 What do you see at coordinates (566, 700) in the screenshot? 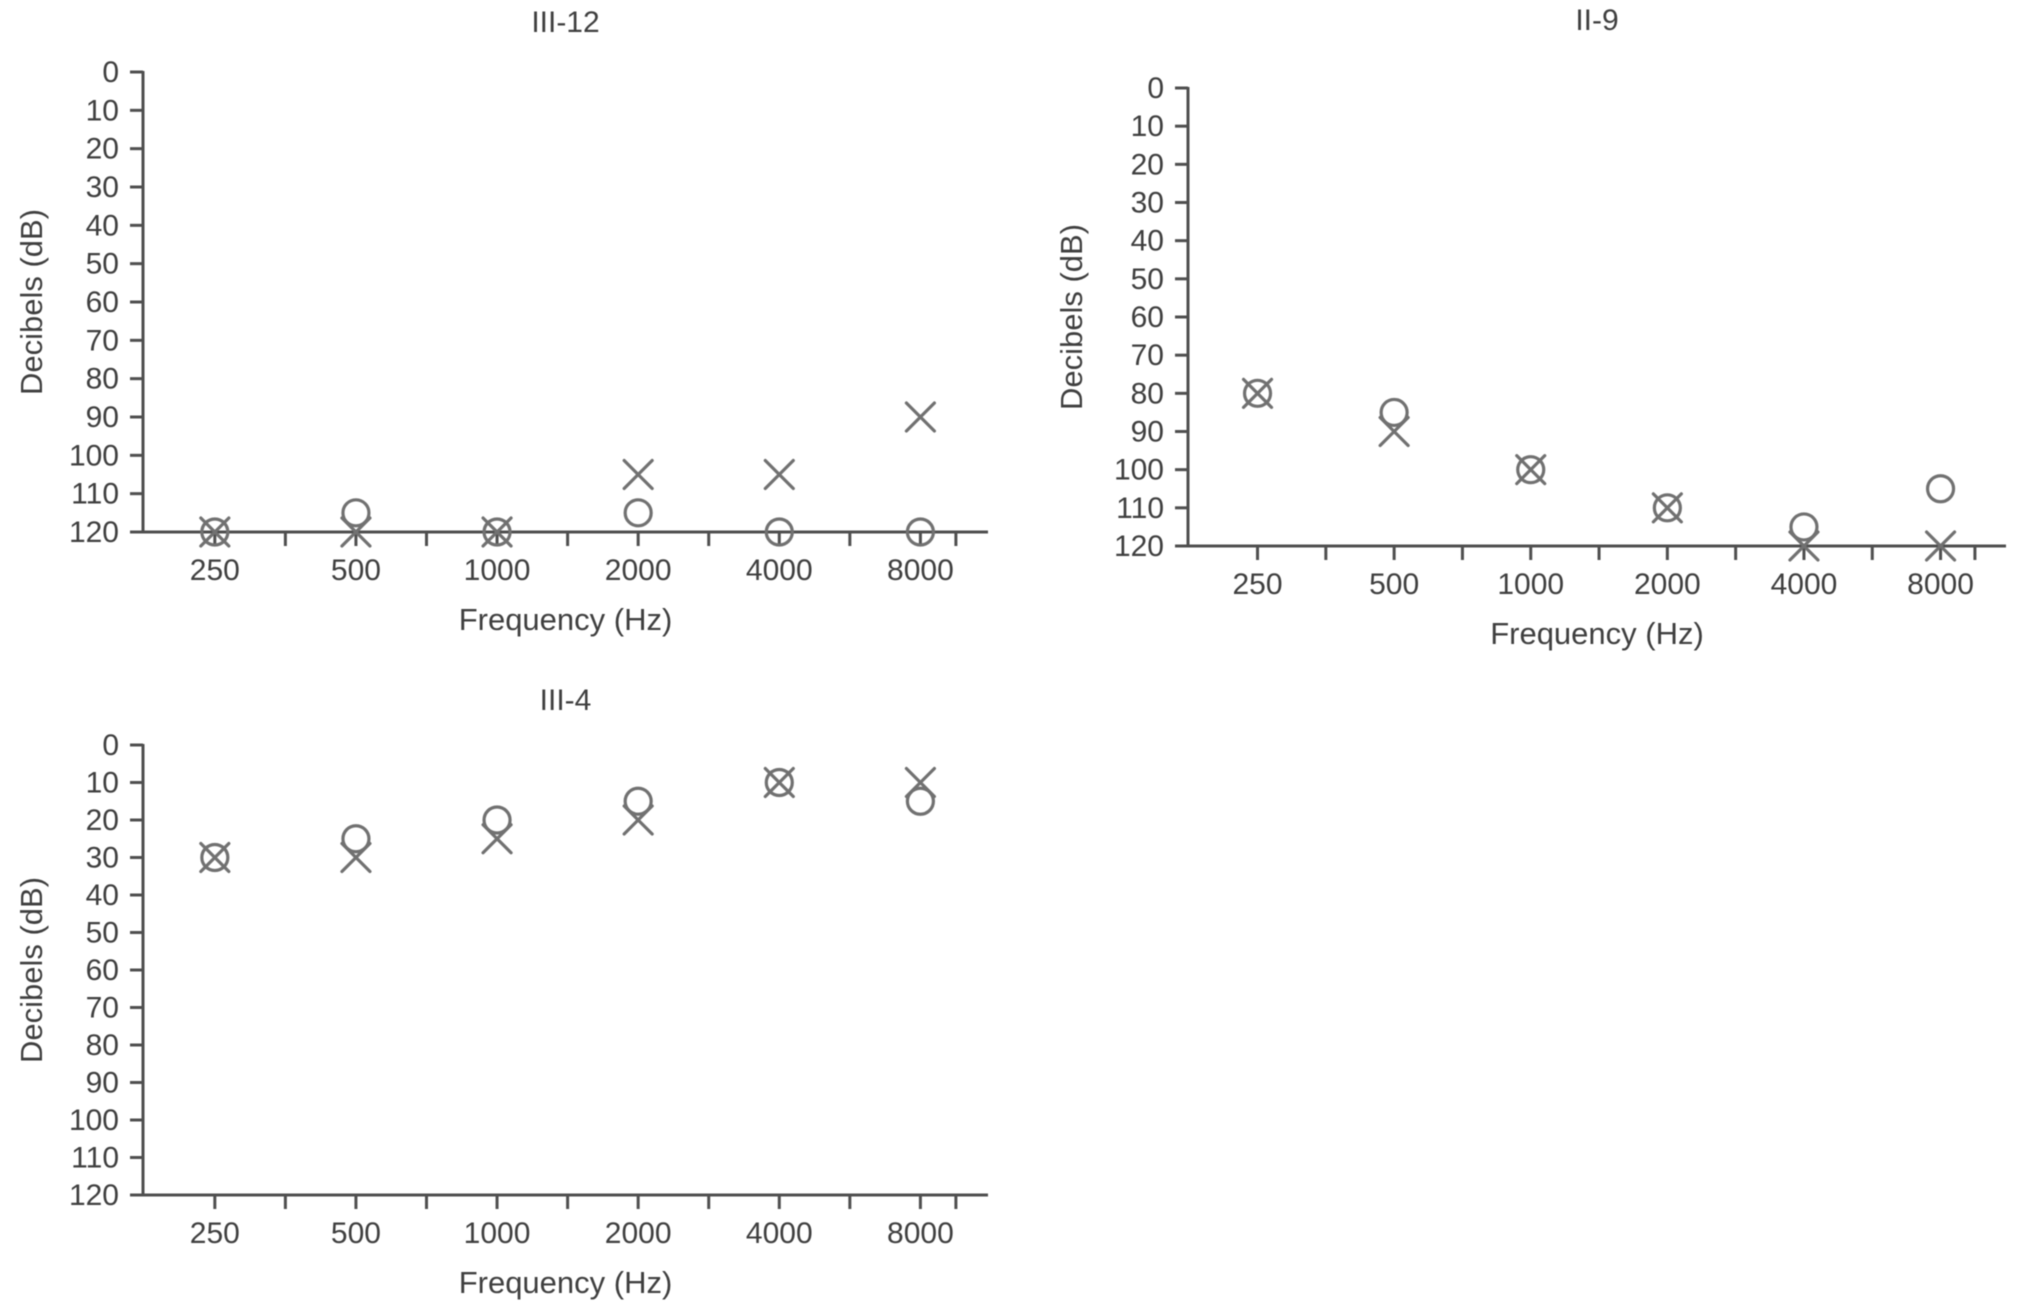
I see `chart-title: III-4` at bounding box center [566, 700].